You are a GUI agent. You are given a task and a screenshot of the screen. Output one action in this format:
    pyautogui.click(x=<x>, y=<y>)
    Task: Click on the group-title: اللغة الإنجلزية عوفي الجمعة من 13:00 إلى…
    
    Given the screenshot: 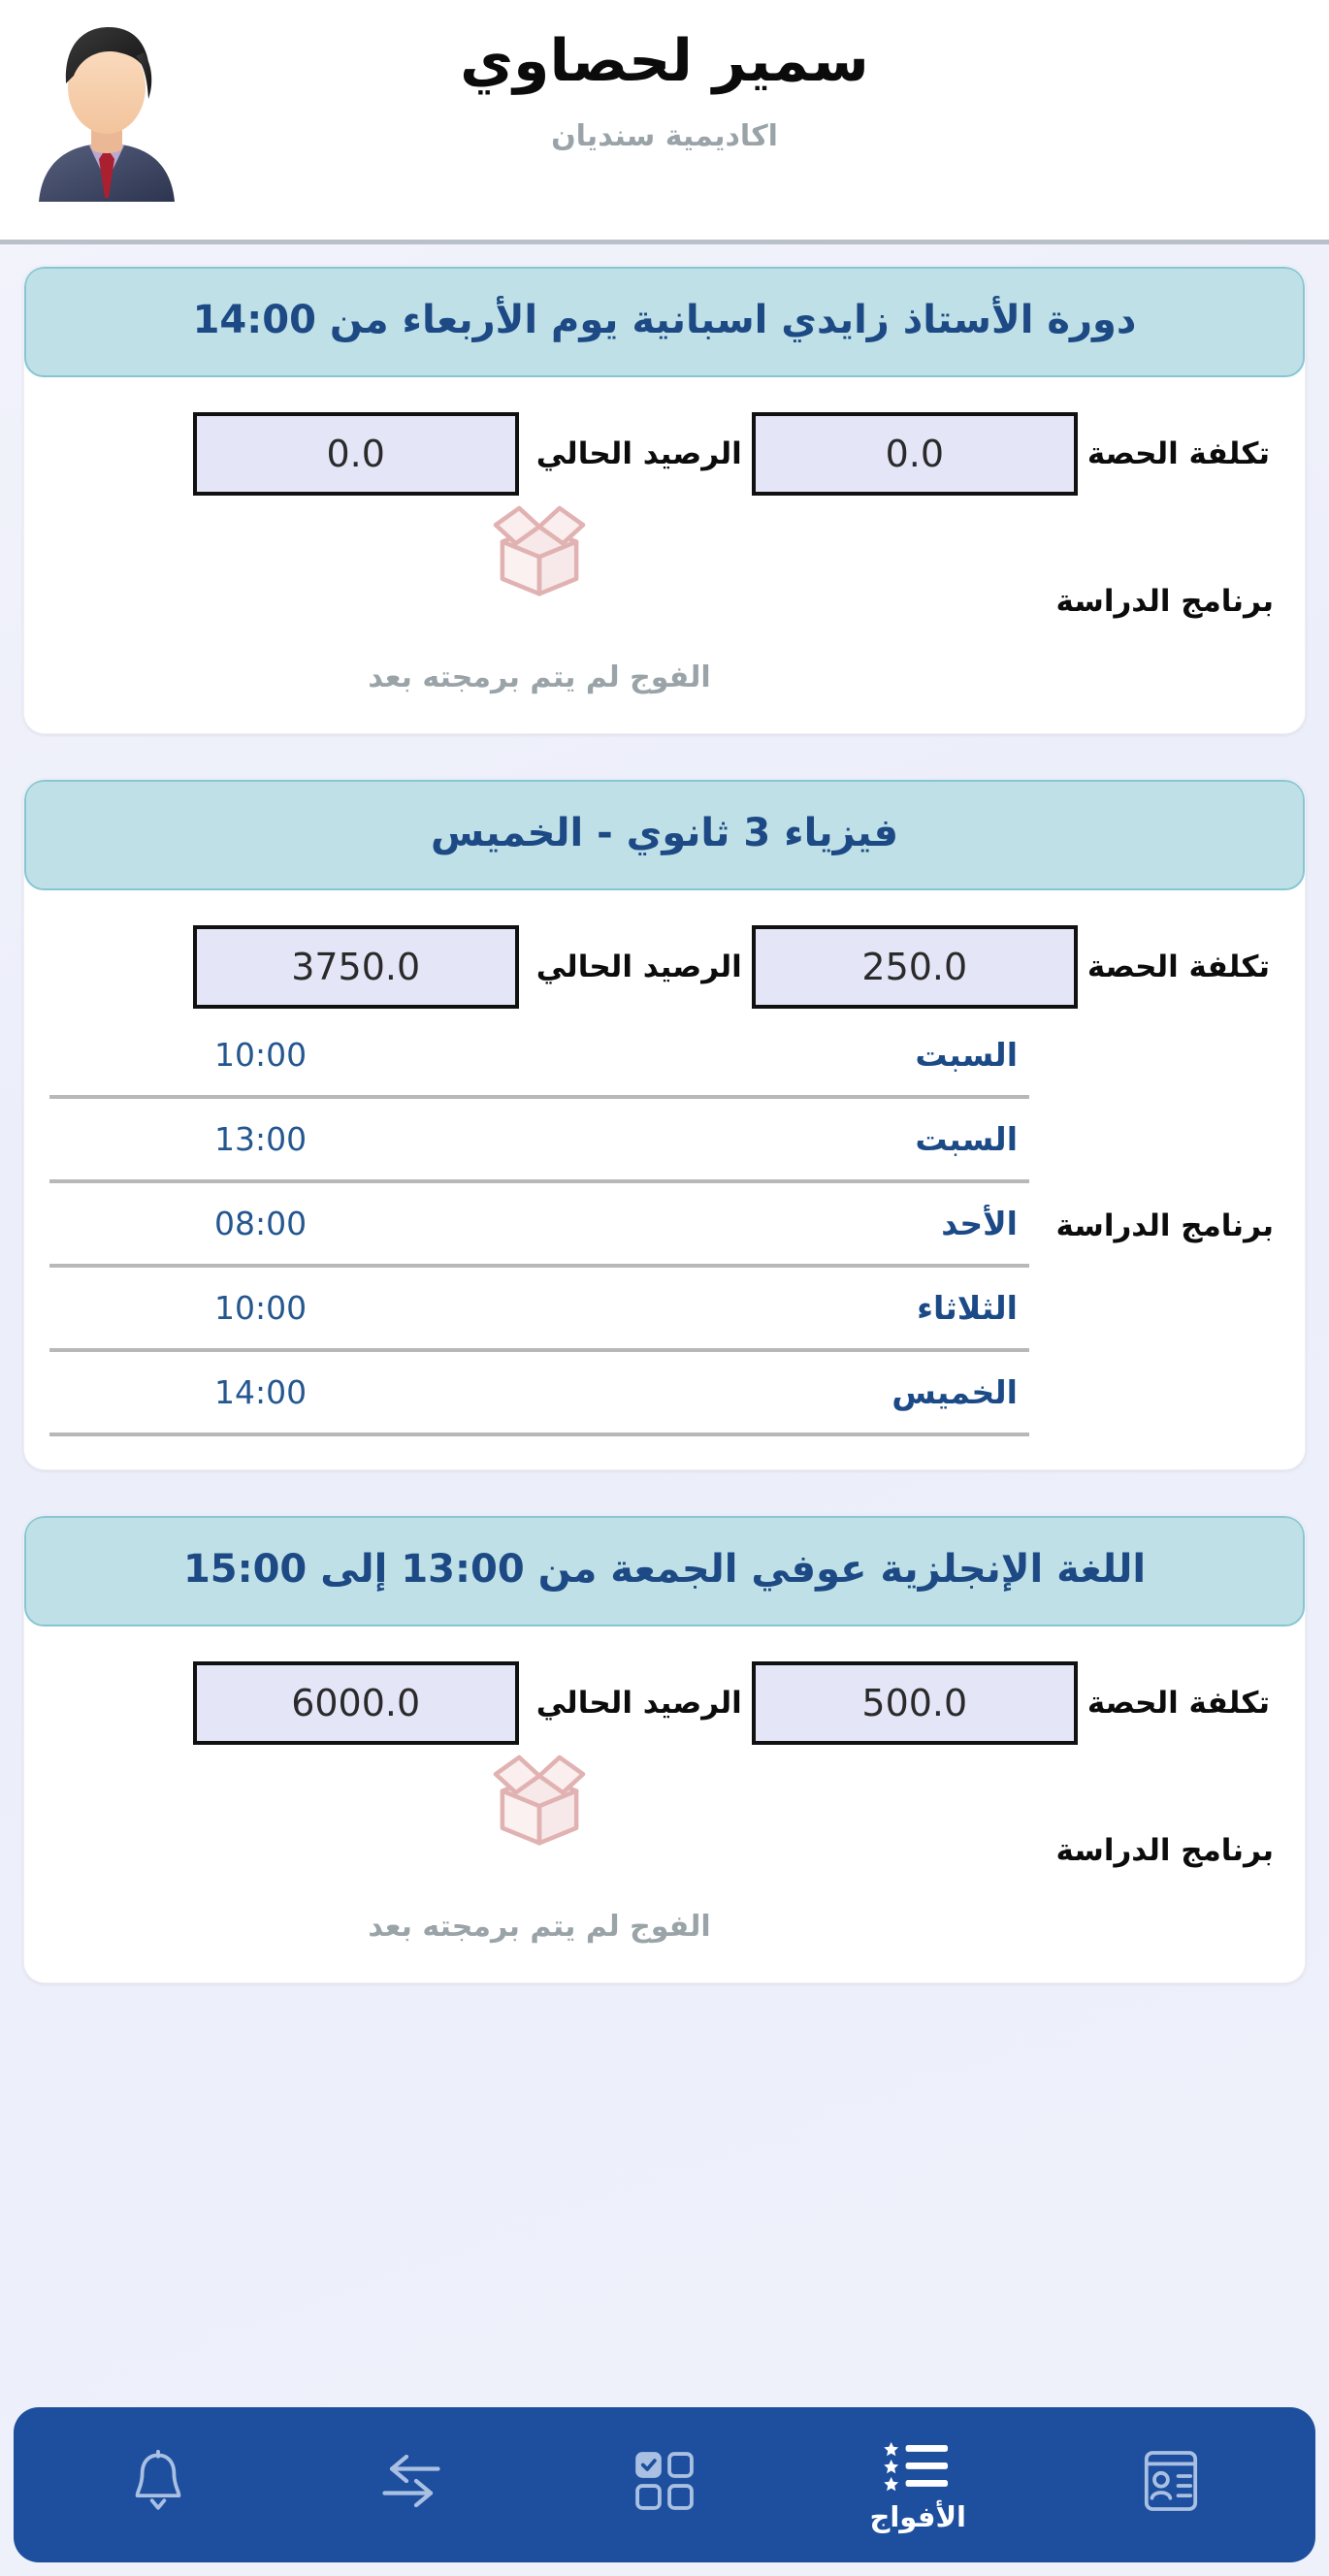 What is the action you would take?
    pyautogui.click(x=664, y=1569)
    